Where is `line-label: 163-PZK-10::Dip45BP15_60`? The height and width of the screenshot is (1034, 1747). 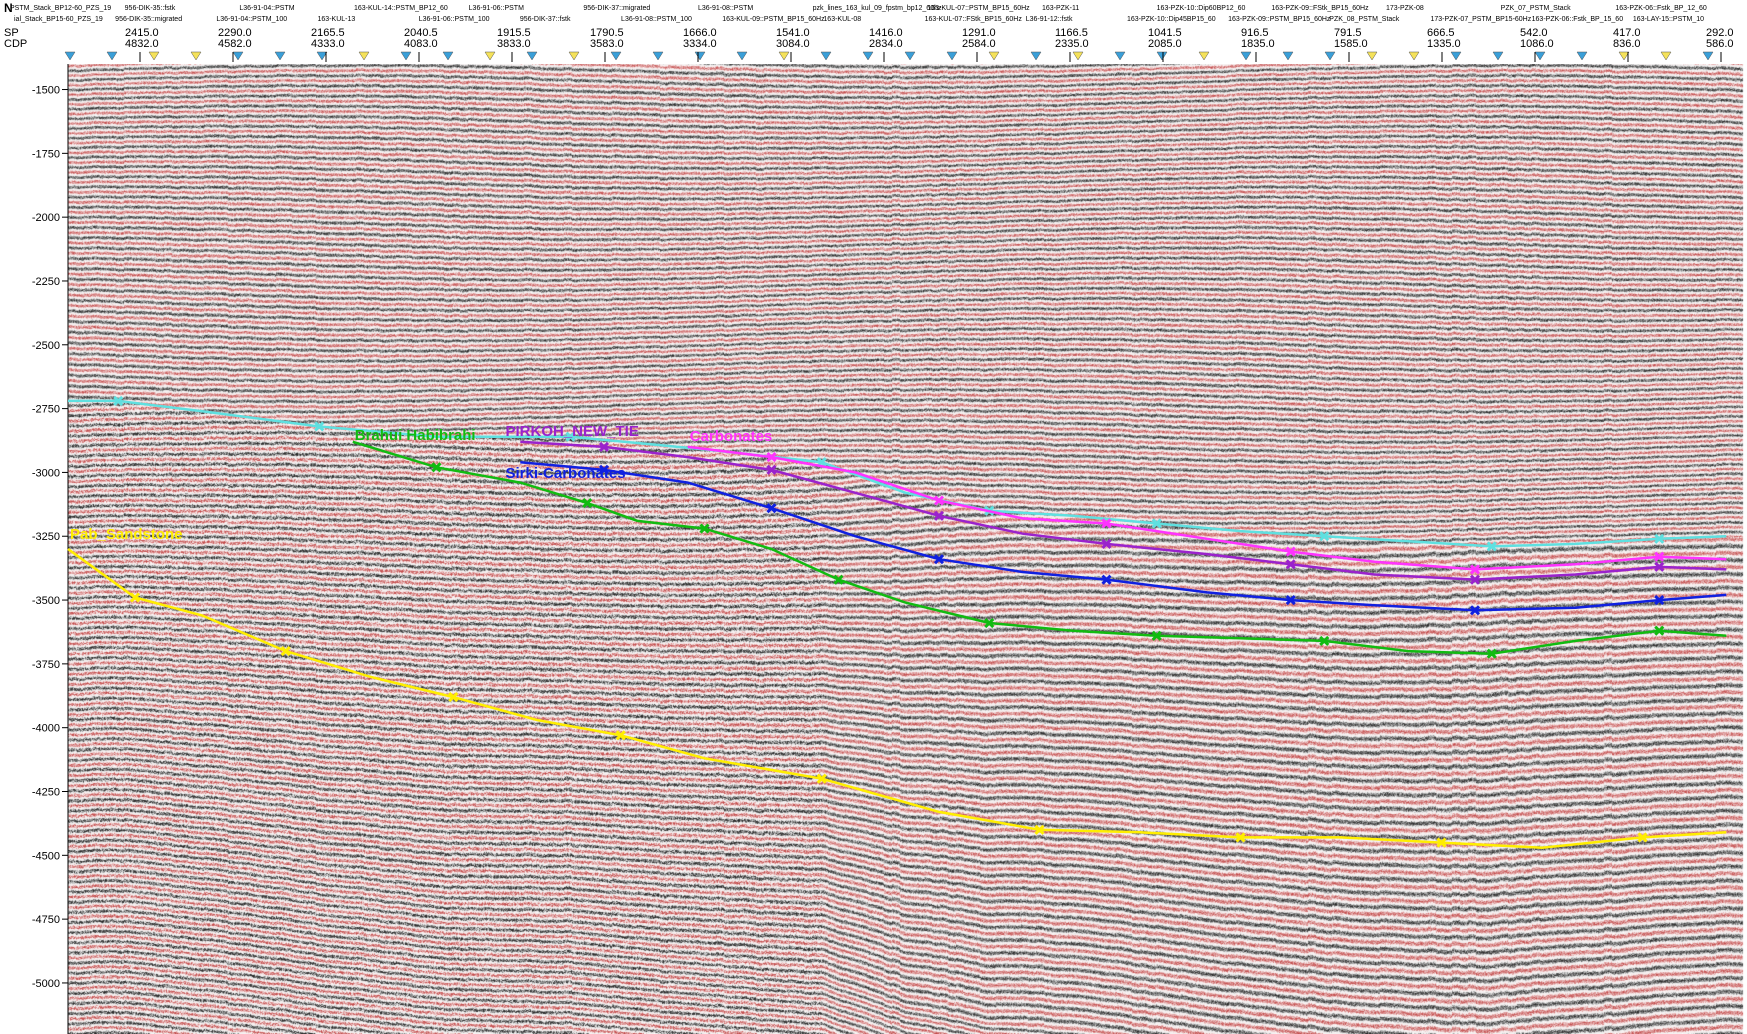 line-label: 163-PZK-10::Dip45BP15_60 is located at coordinates (1171, 19).